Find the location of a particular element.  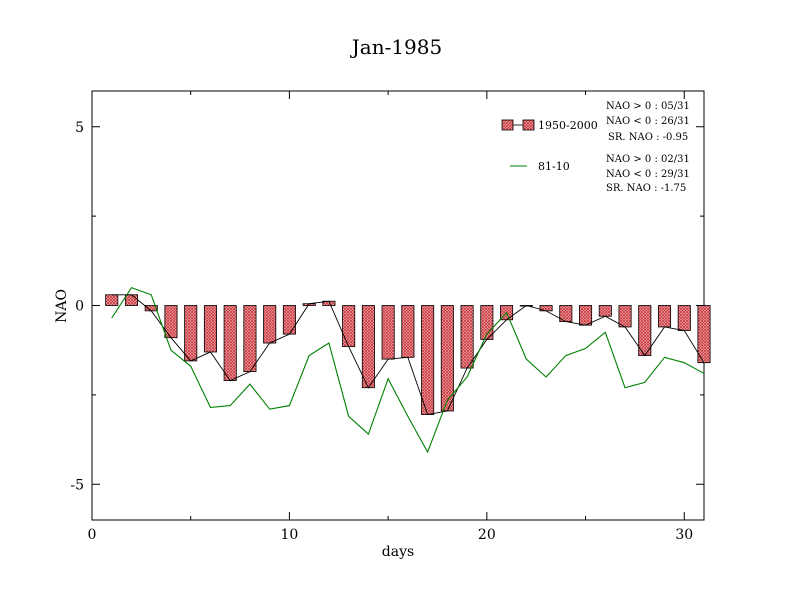

stat-1950-nao-negative: NAO < 0 : 26/31 is located at coordinates (648, 121).